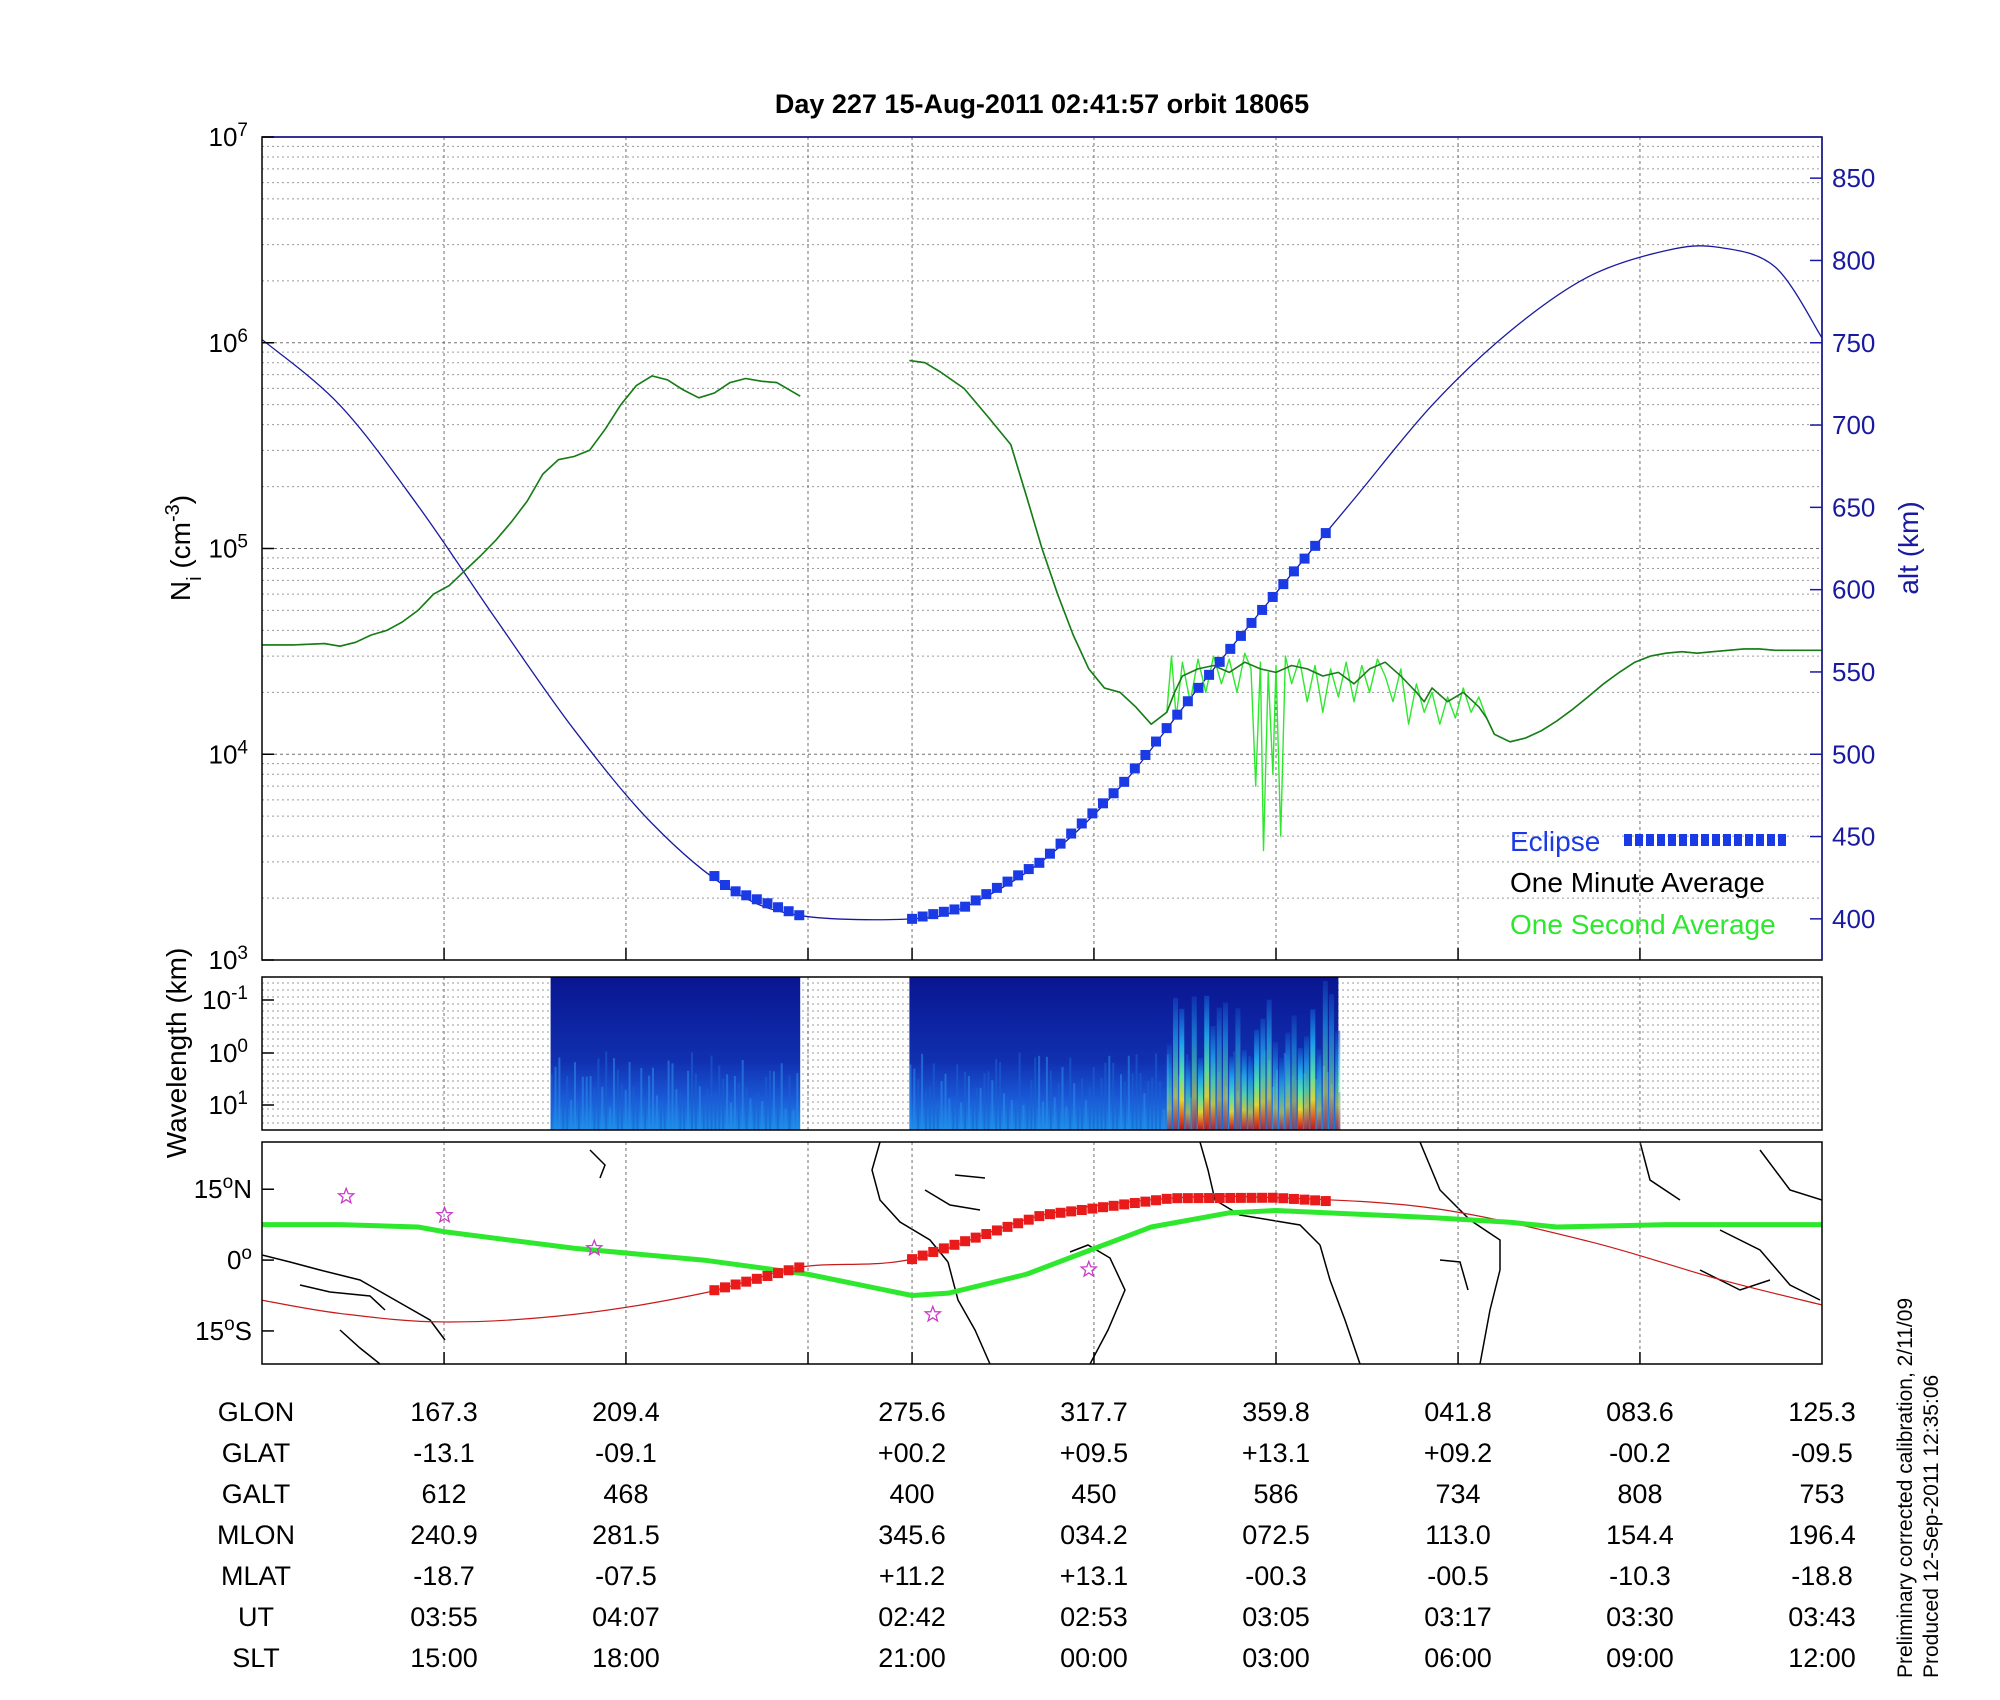  Describe the element at coordinates (1853, 919) in the screenshot. I see `alt-tick-label: 400` at that location.